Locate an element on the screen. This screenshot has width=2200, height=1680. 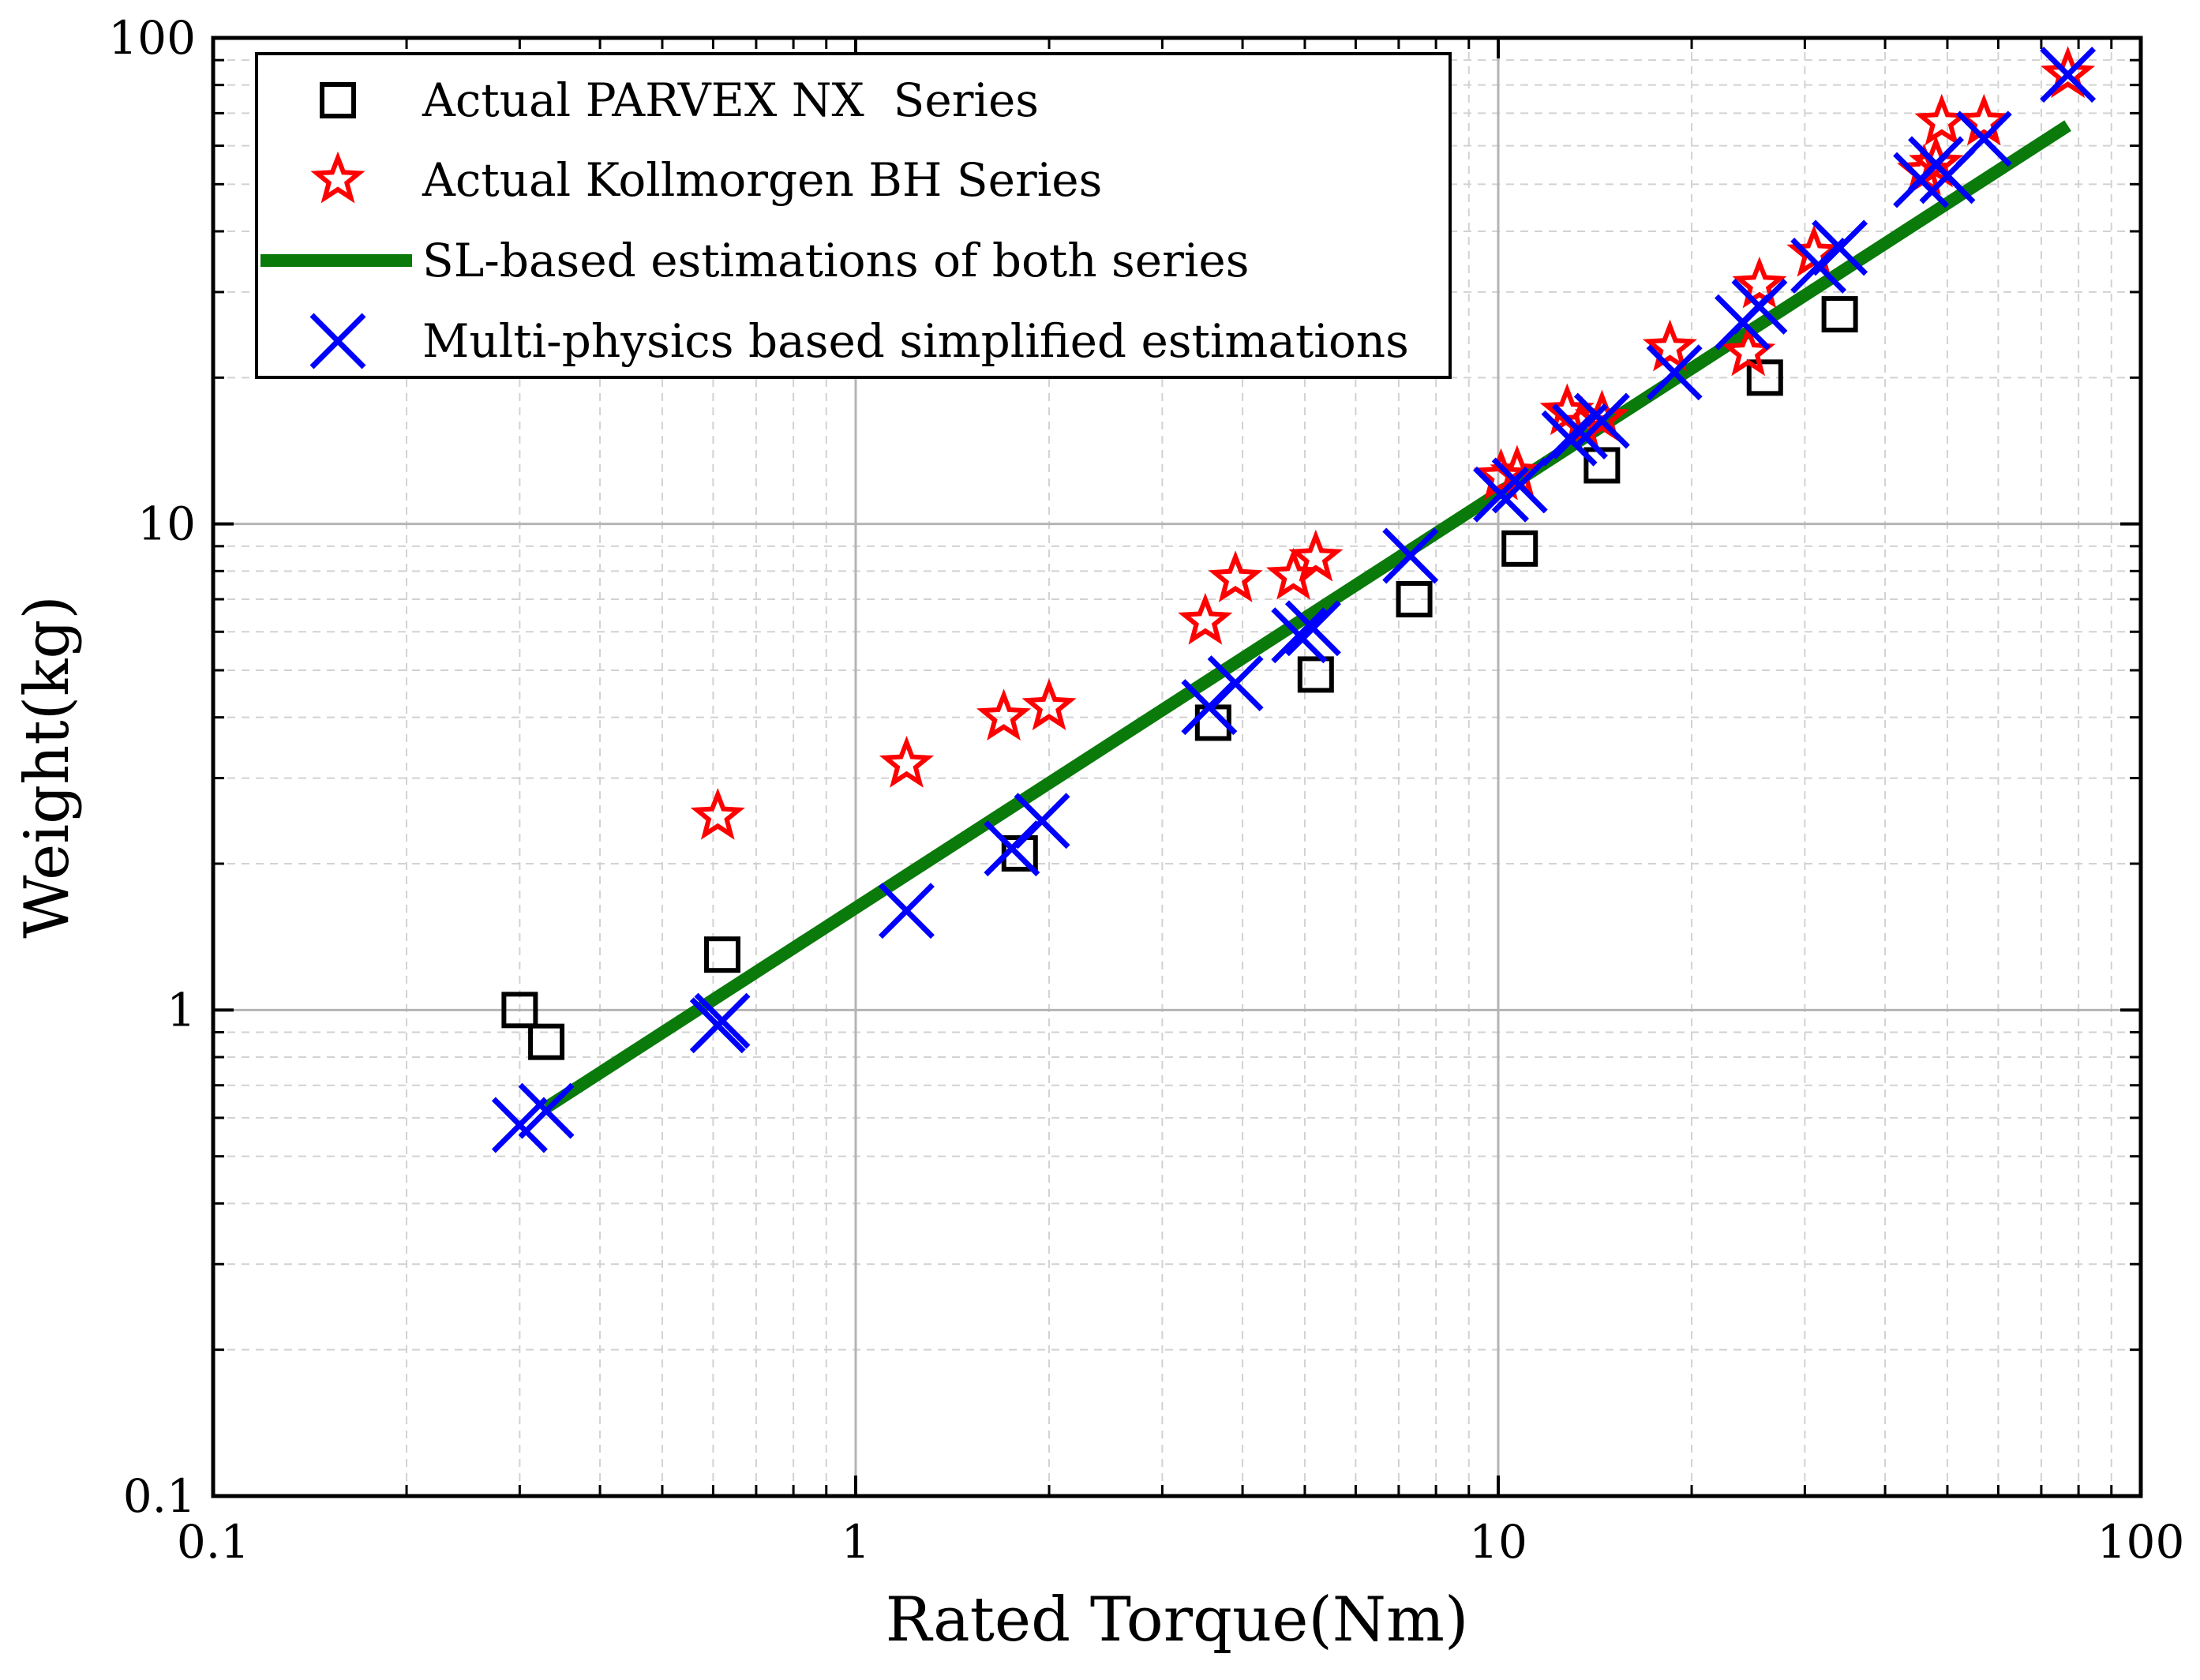
legend-square-icon is located at coordinates (338, 100).